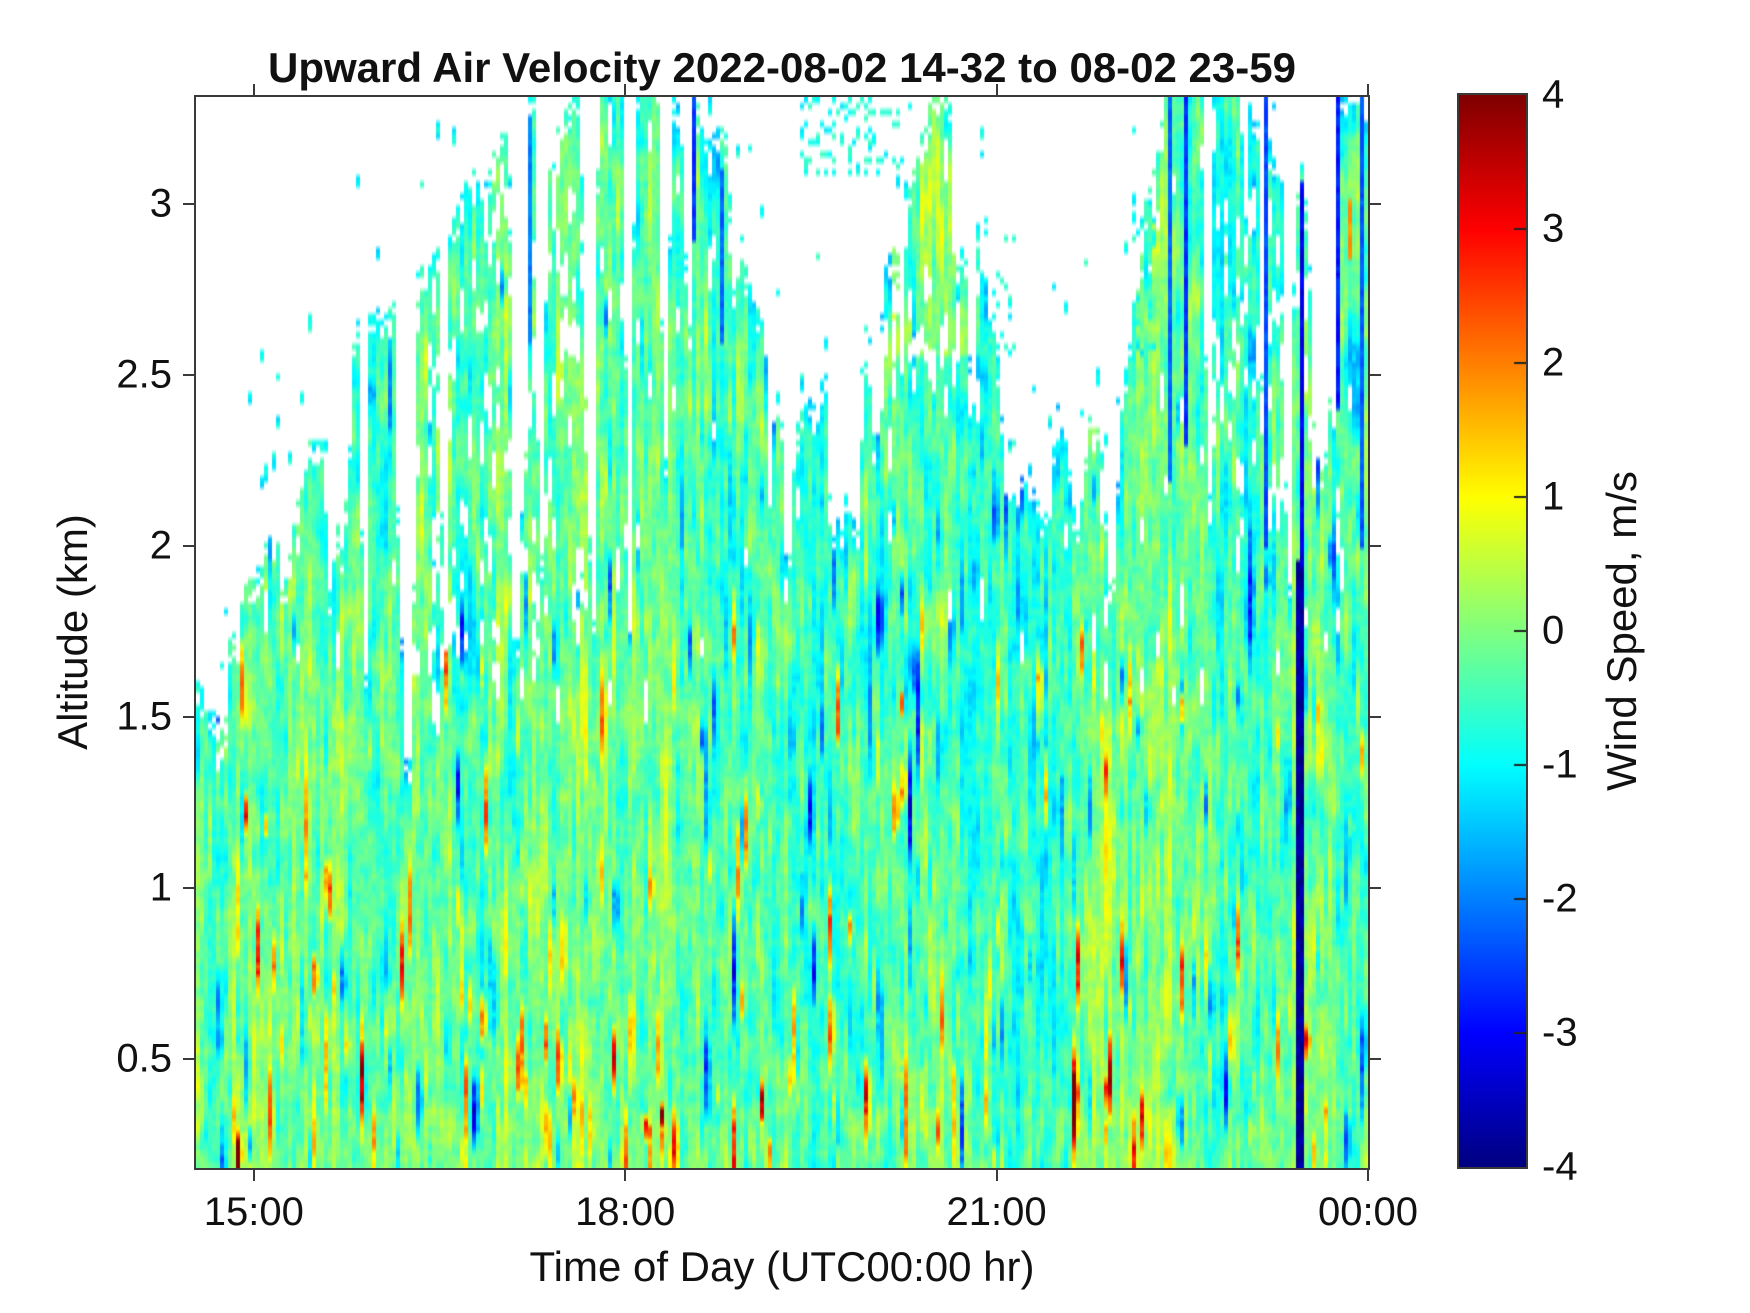 The height and width of the screenshot is (1313, 1750). What do you see at coordinates (144, 1058) in the screenshot?
I see `y-tick-label: 0.5` at bounding box center [144, 1058].